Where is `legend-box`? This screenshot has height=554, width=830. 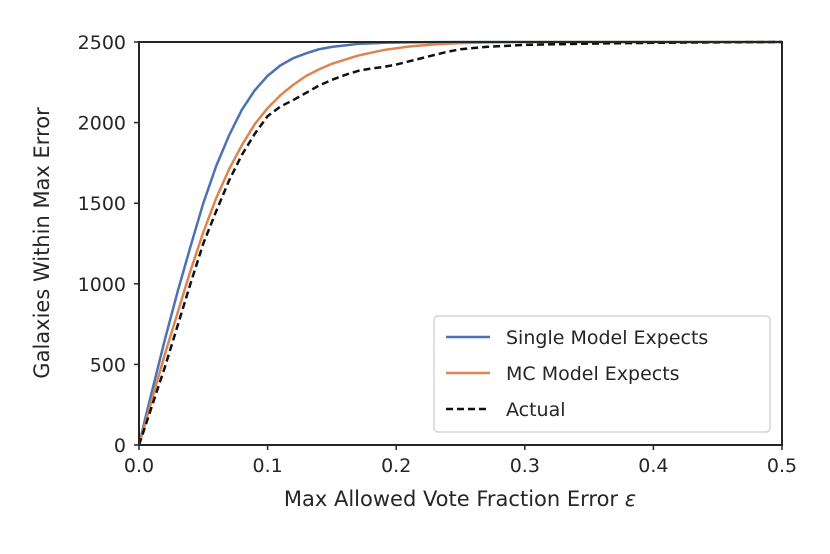 legend-box is located at coordinates (602, 374).